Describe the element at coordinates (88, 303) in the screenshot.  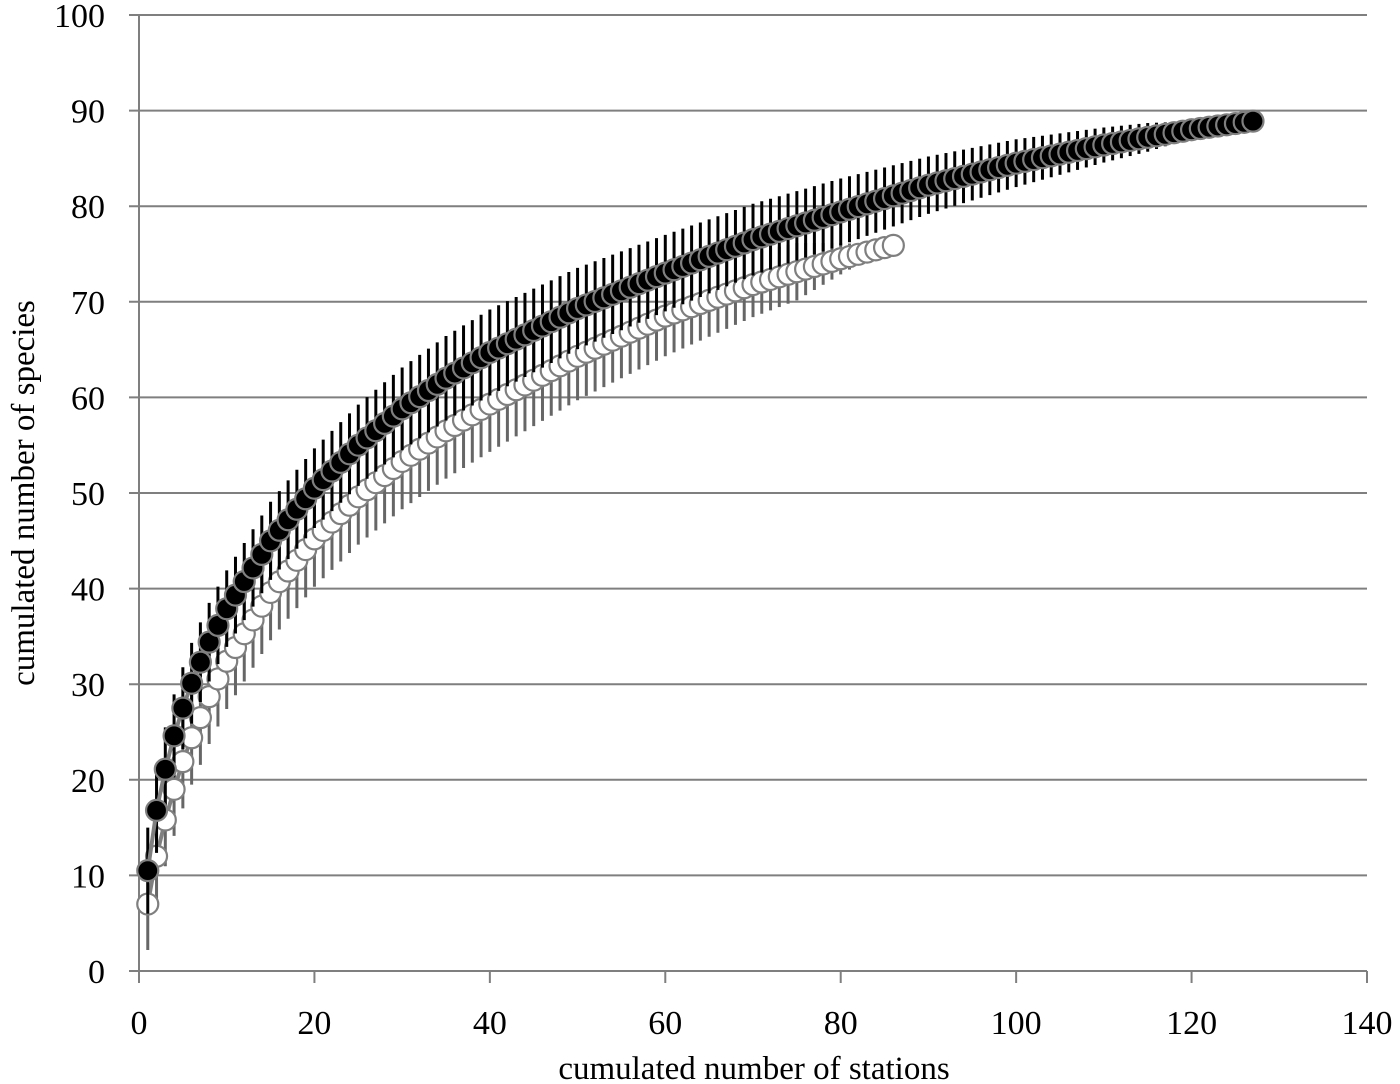
I see `y-tick-label: 70` at that location.